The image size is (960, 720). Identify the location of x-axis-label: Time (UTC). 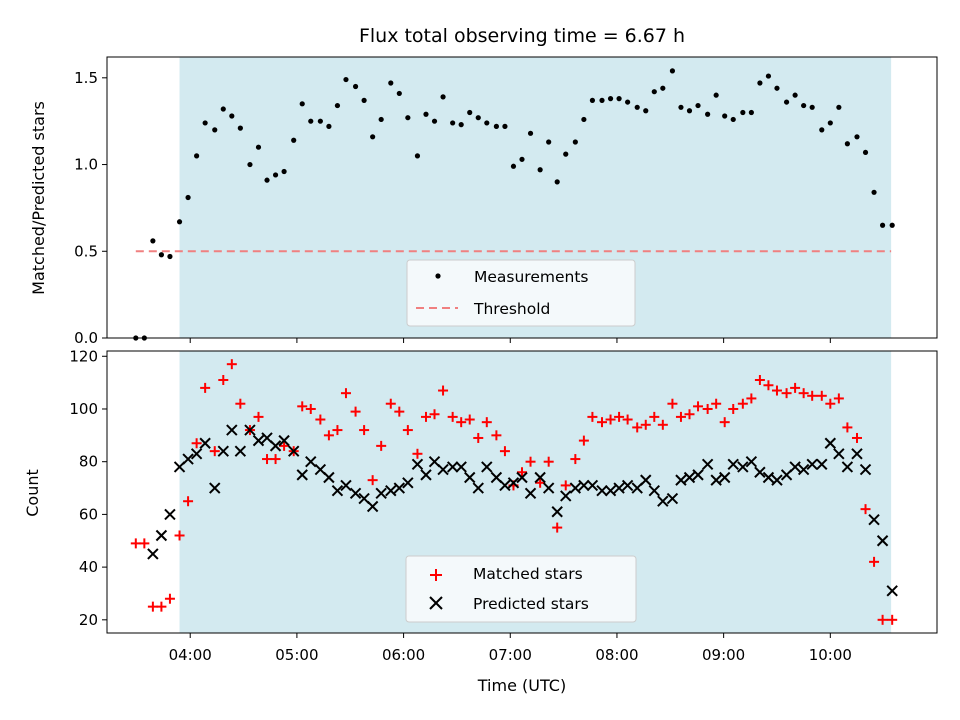
(521, 685).